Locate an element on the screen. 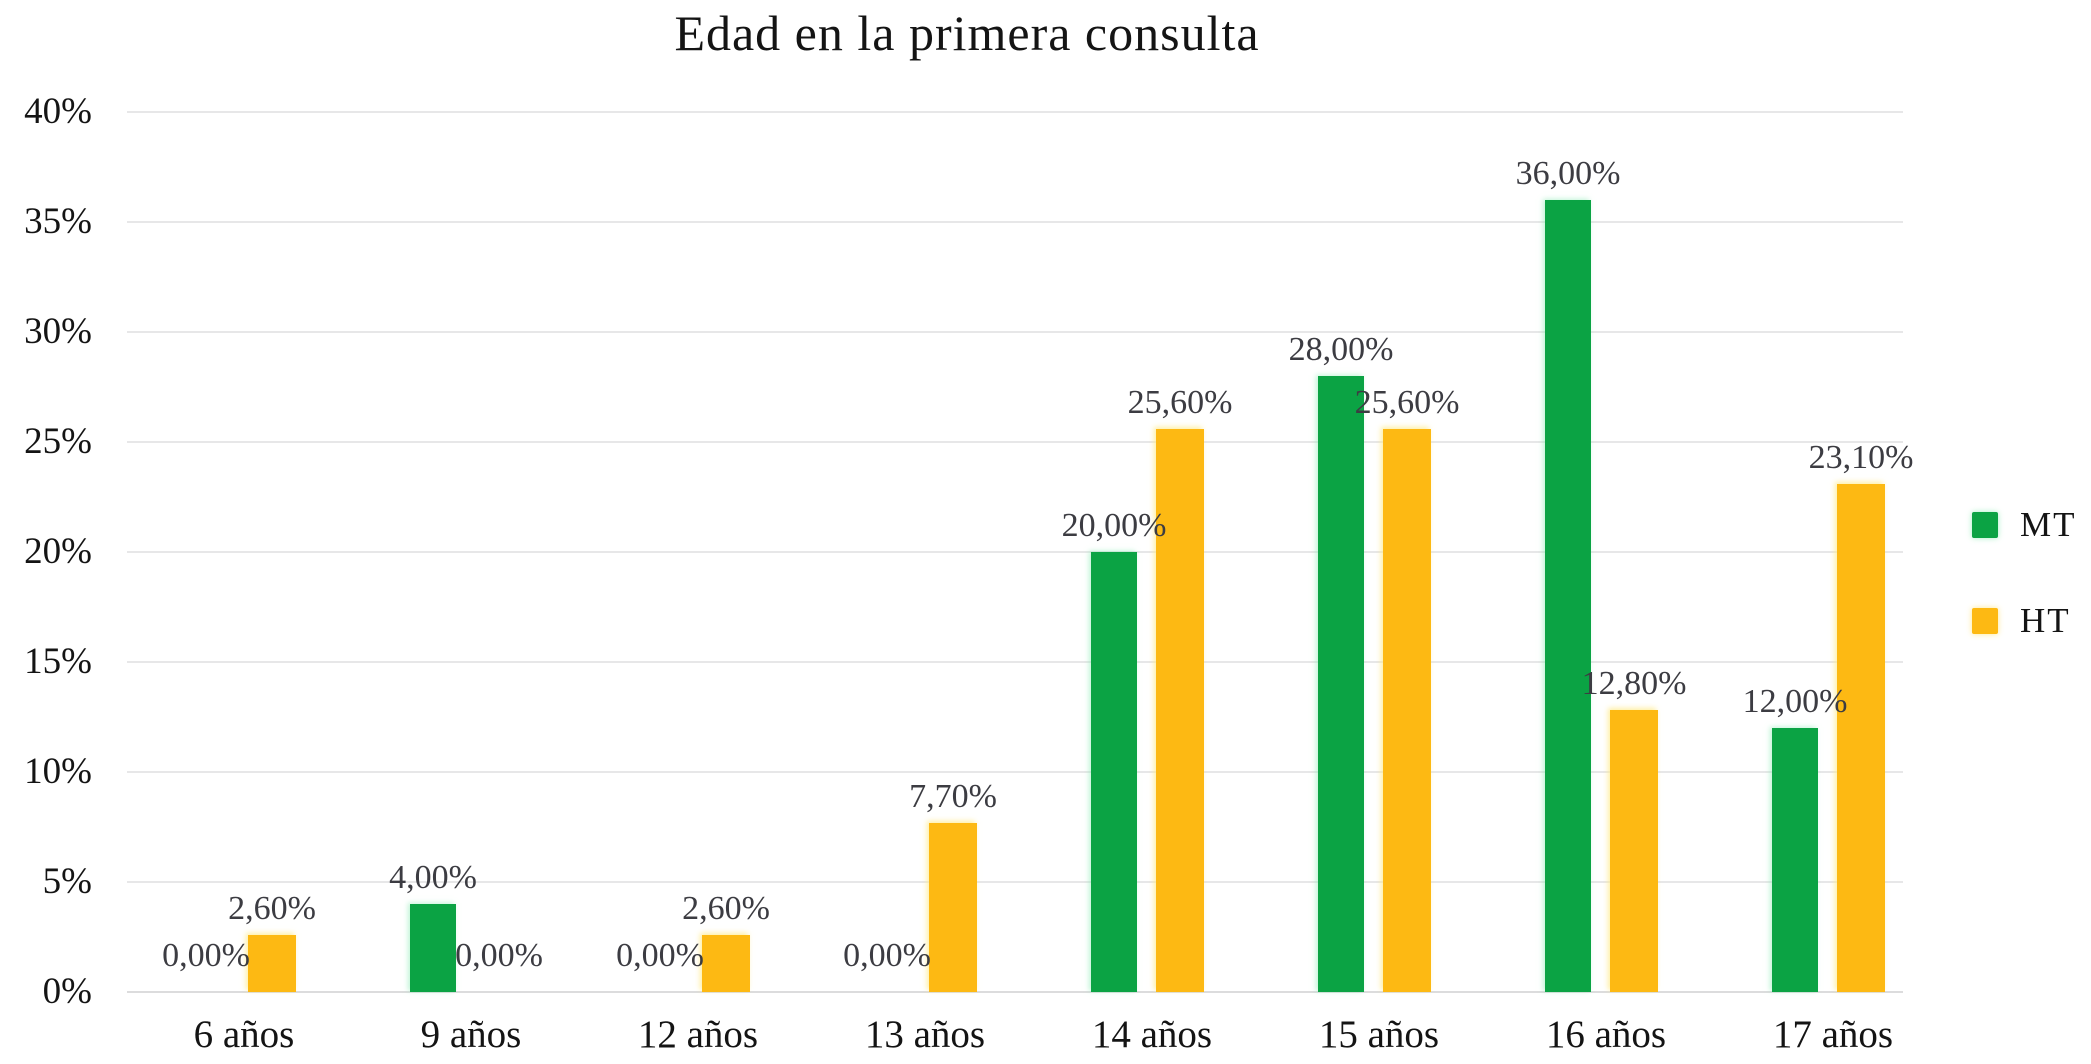 This screenshot has height=1064, width=2091. value-label-mt-13-a-os: 0,00% is located at coordinates (887, 955).